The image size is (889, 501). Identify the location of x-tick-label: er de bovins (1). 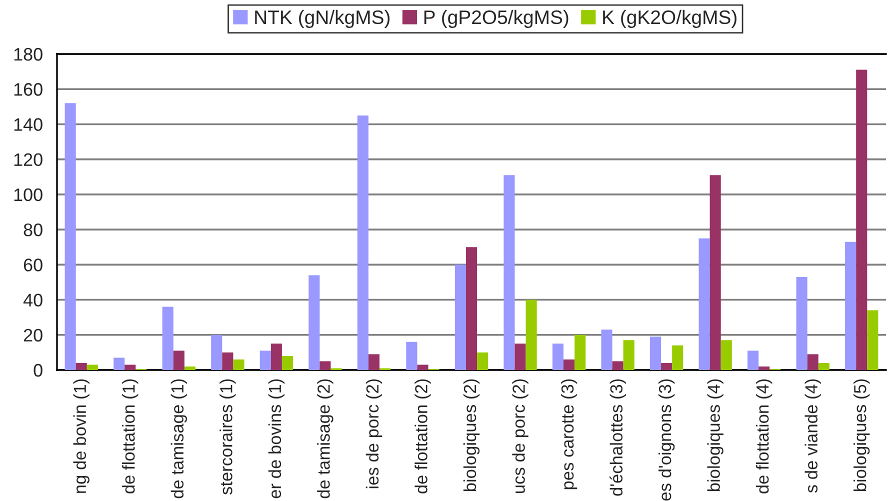
(276, 438).